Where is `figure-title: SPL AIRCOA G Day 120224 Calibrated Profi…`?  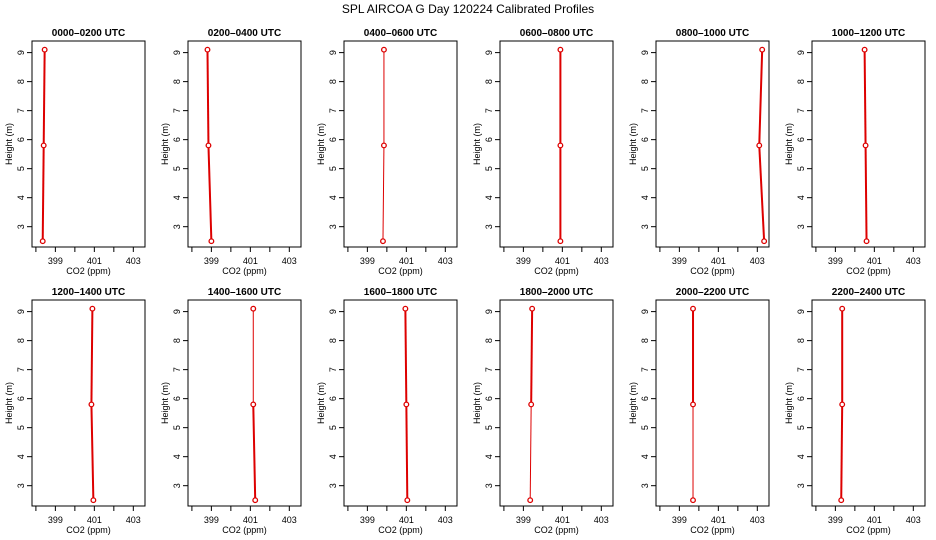 figure-title: SPL AIRCOA G Day 120224 Calibrated Profi… is located at coordinates (468, 9).